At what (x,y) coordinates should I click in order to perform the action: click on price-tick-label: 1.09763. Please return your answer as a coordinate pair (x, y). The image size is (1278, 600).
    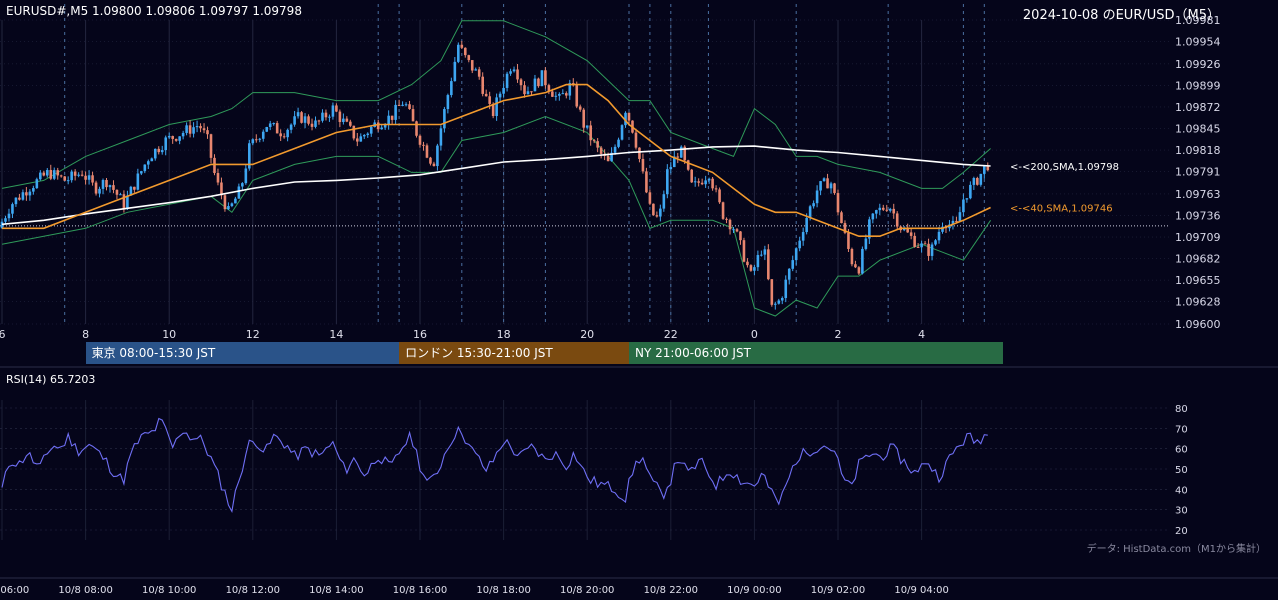
    Looking at the image, I should click on (1198, 194).